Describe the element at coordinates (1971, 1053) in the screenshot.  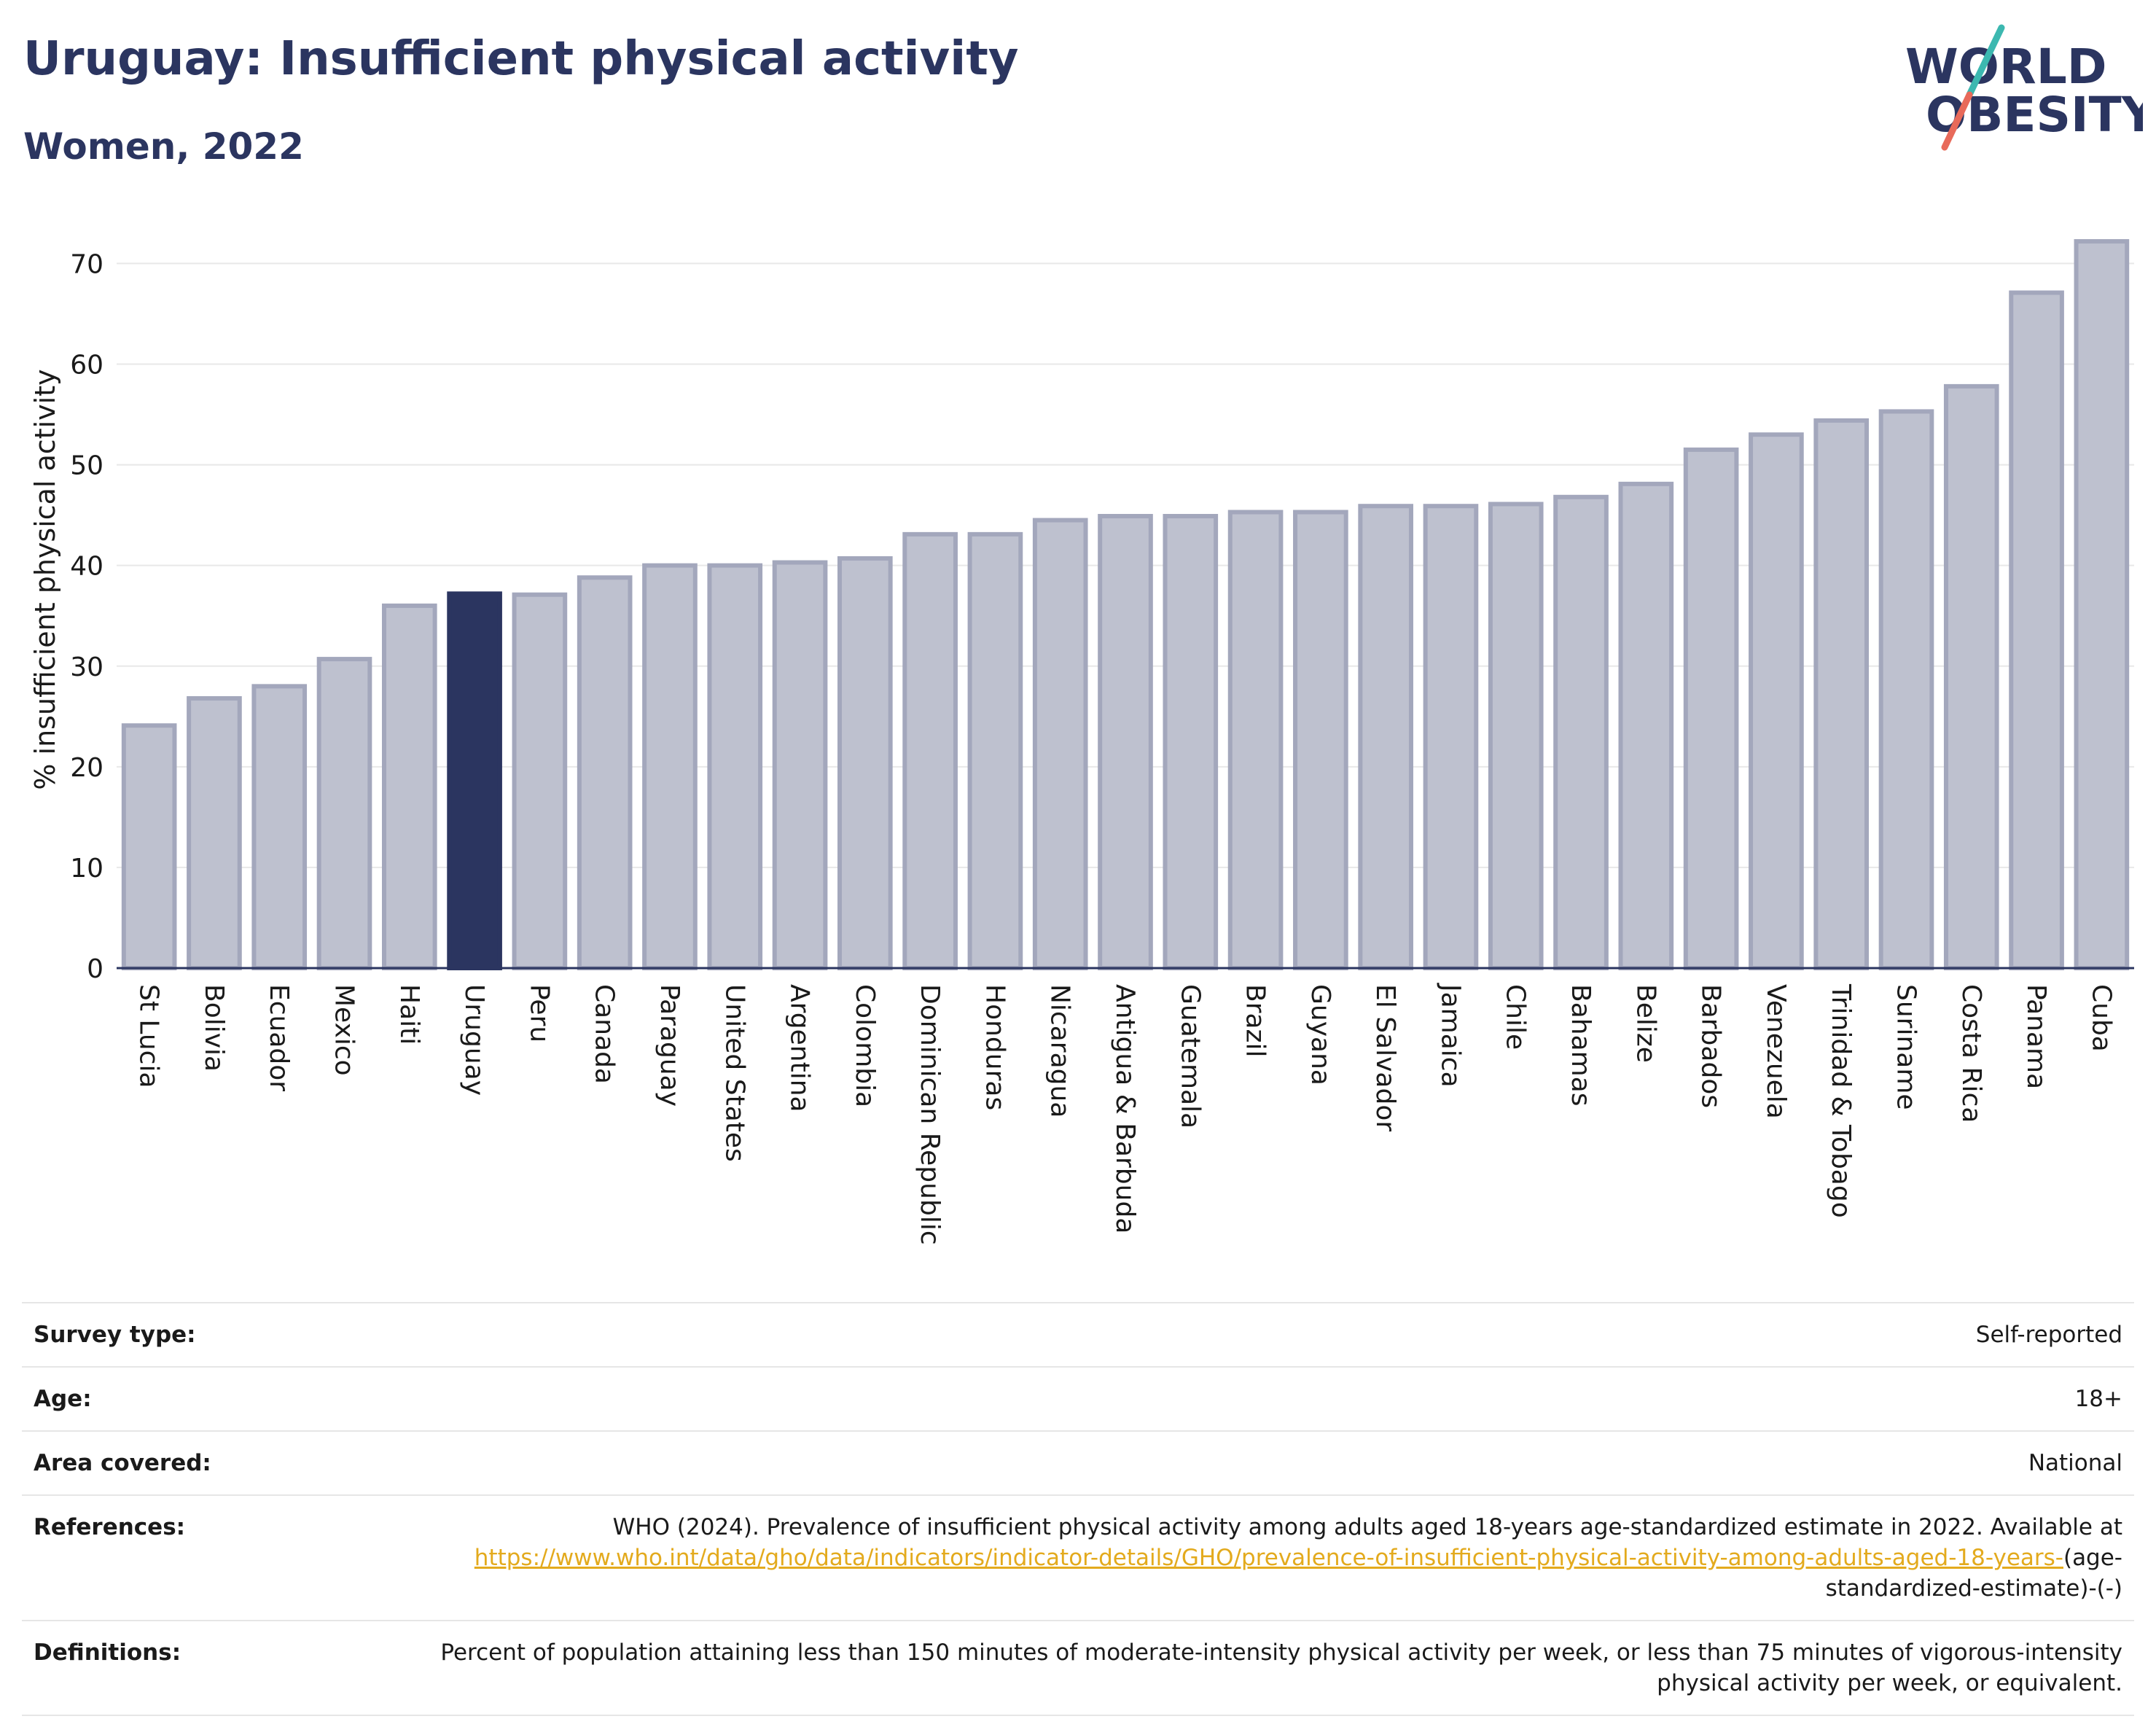
I see `x-tick-label: Costa Rica` at that location.